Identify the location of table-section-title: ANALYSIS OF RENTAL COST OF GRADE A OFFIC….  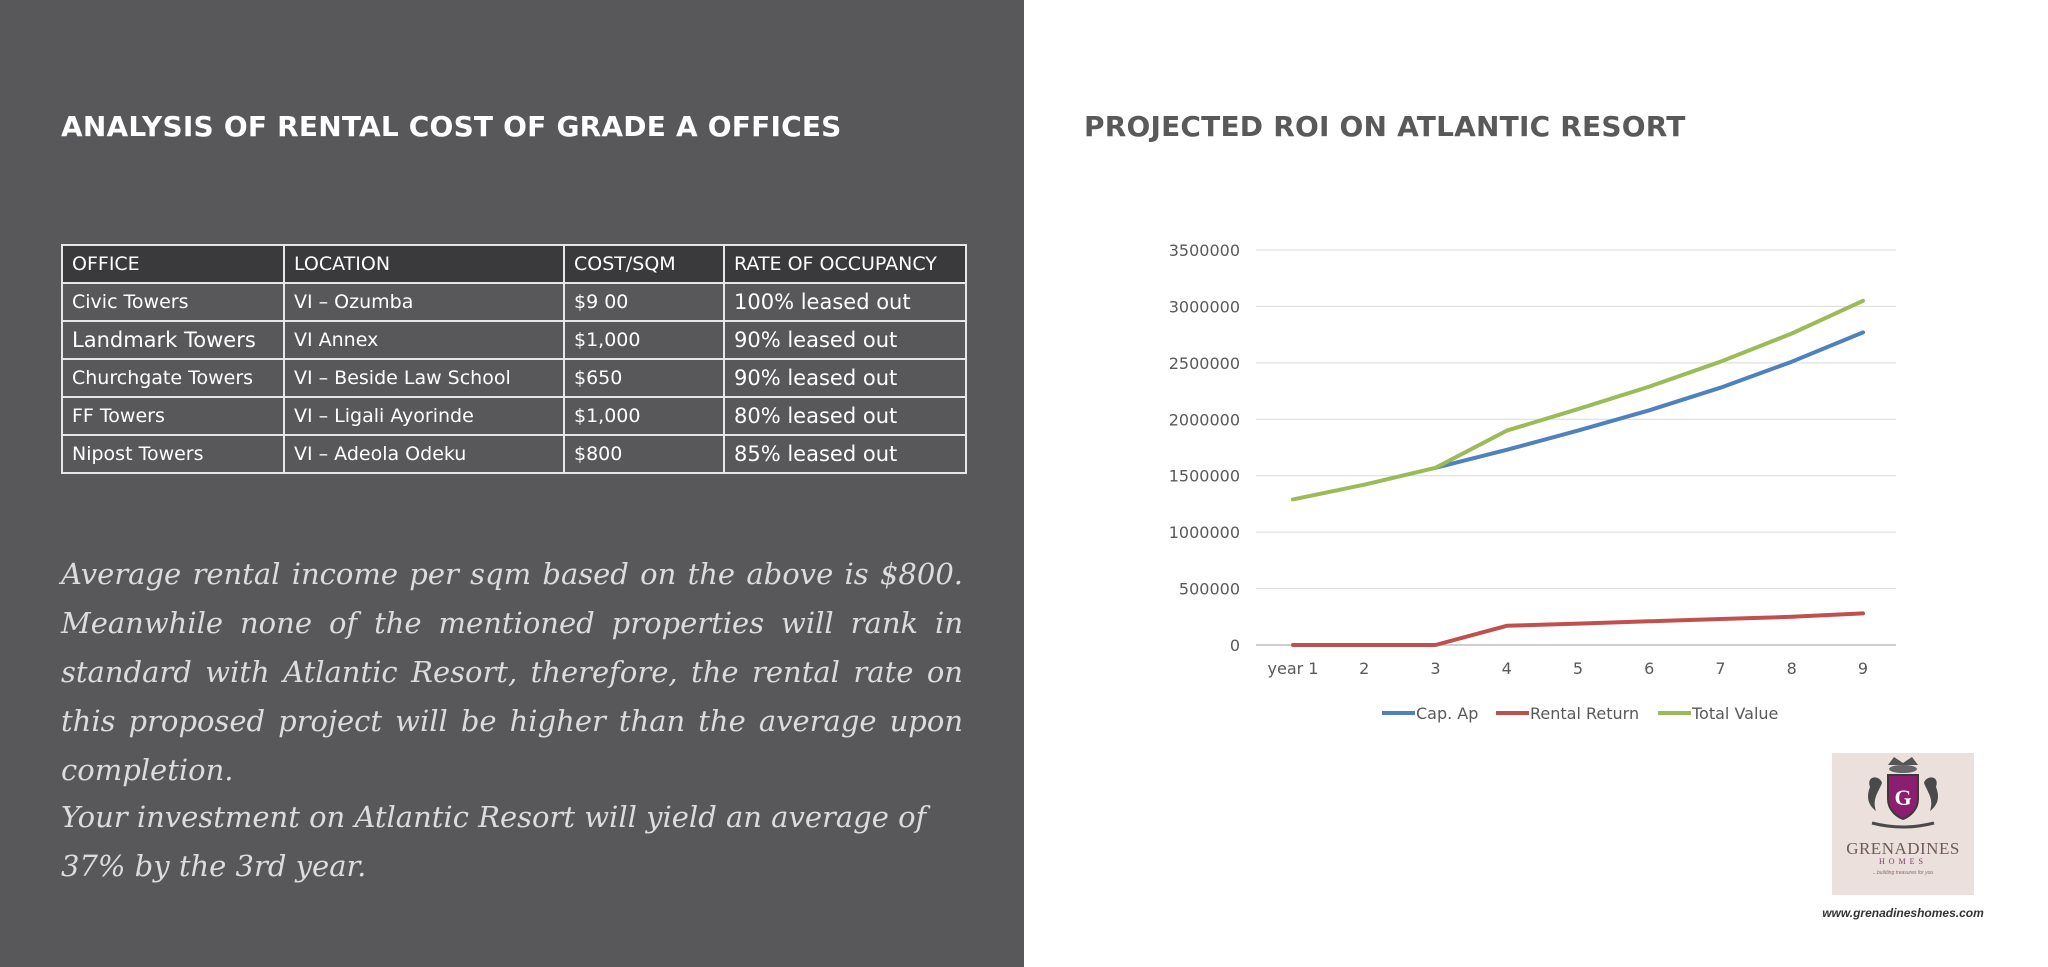
(451, 126).